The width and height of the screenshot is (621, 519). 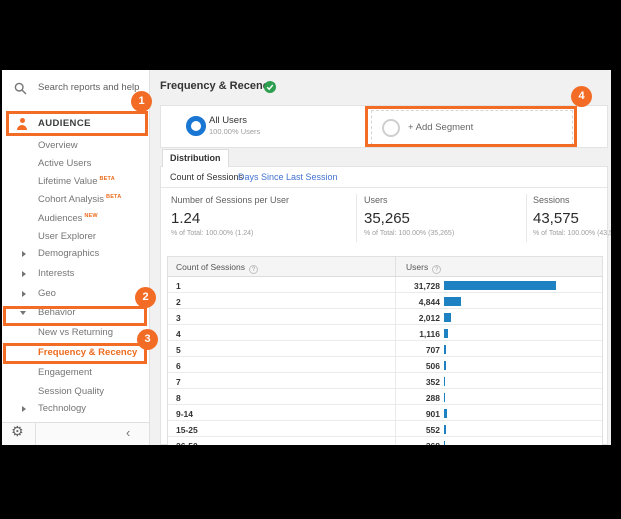 I want to click on sidebar-item-new-vs-returning: New vs Returning, so click(x=75, y=333).